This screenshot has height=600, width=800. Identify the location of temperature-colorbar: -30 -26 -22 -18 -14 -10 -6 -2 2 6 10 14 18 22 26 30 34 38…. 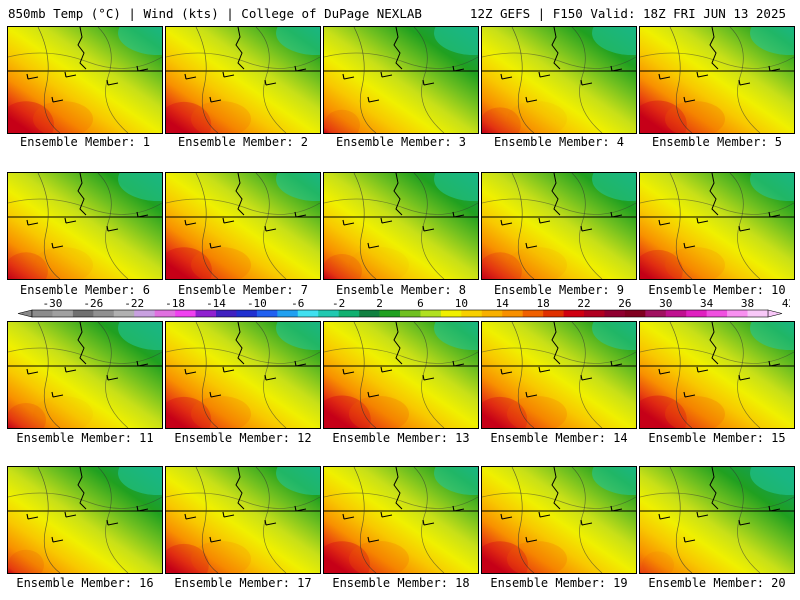
(402, 308).